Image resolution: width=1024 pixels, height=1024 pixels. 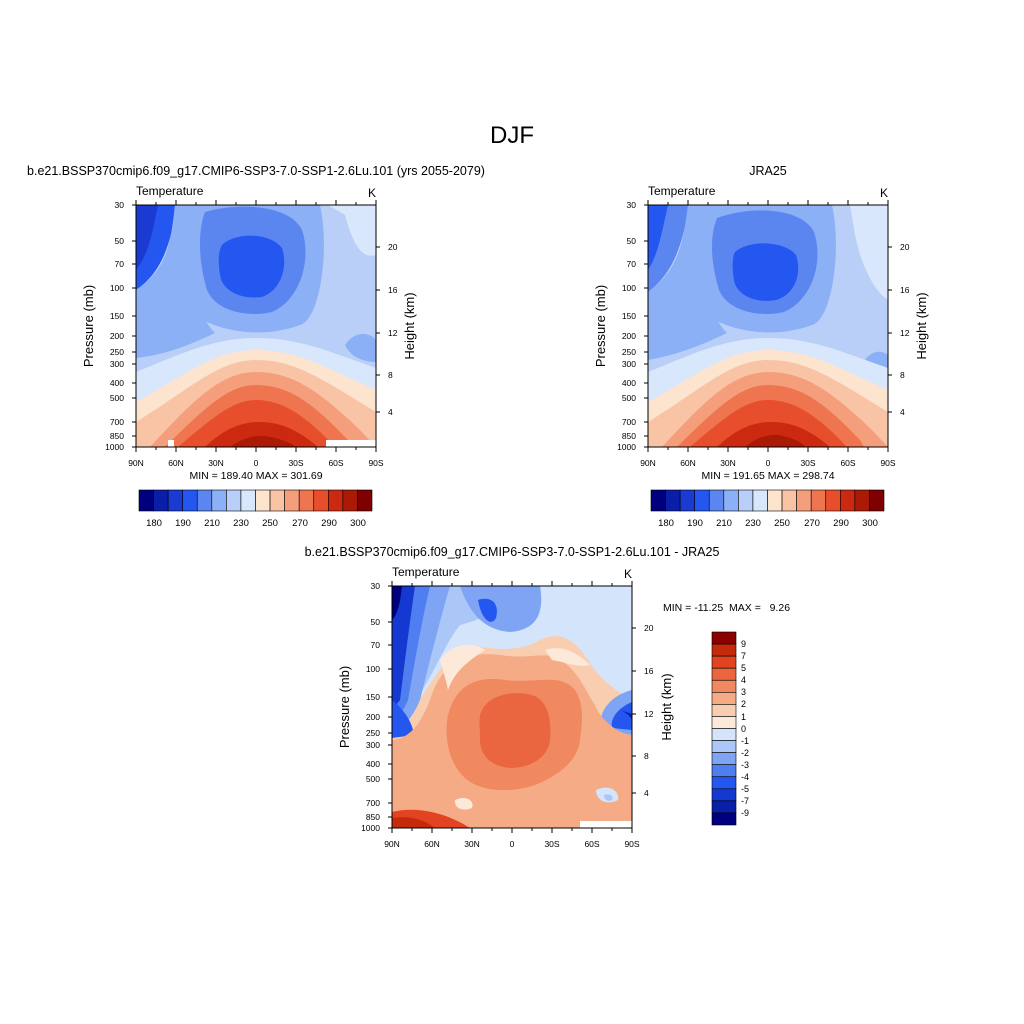 What do you see at coordinates (373, 745) in the screenshot?
I see `y-tick-label: 300` at bounding box center [373, 745].